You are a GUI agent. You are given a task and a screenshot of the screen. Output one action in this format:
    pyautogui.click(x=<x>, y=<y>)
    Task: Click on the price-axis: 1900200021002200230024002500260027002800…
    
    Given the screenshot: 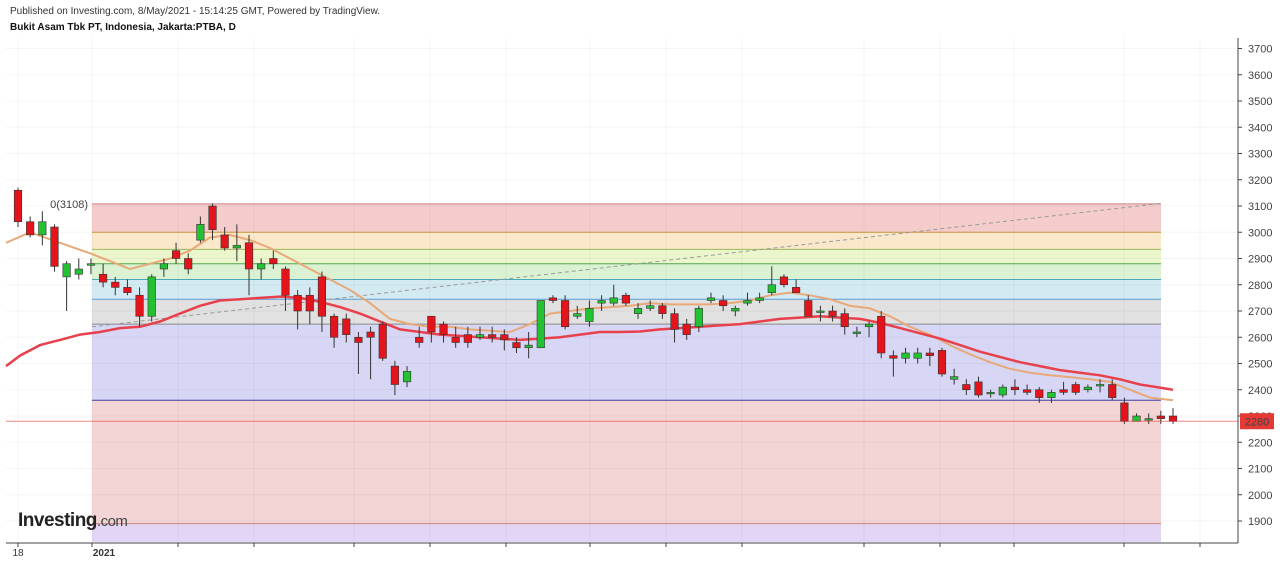 What is the action you would take?
    pyautogui.click(x=1255, y=290)
    